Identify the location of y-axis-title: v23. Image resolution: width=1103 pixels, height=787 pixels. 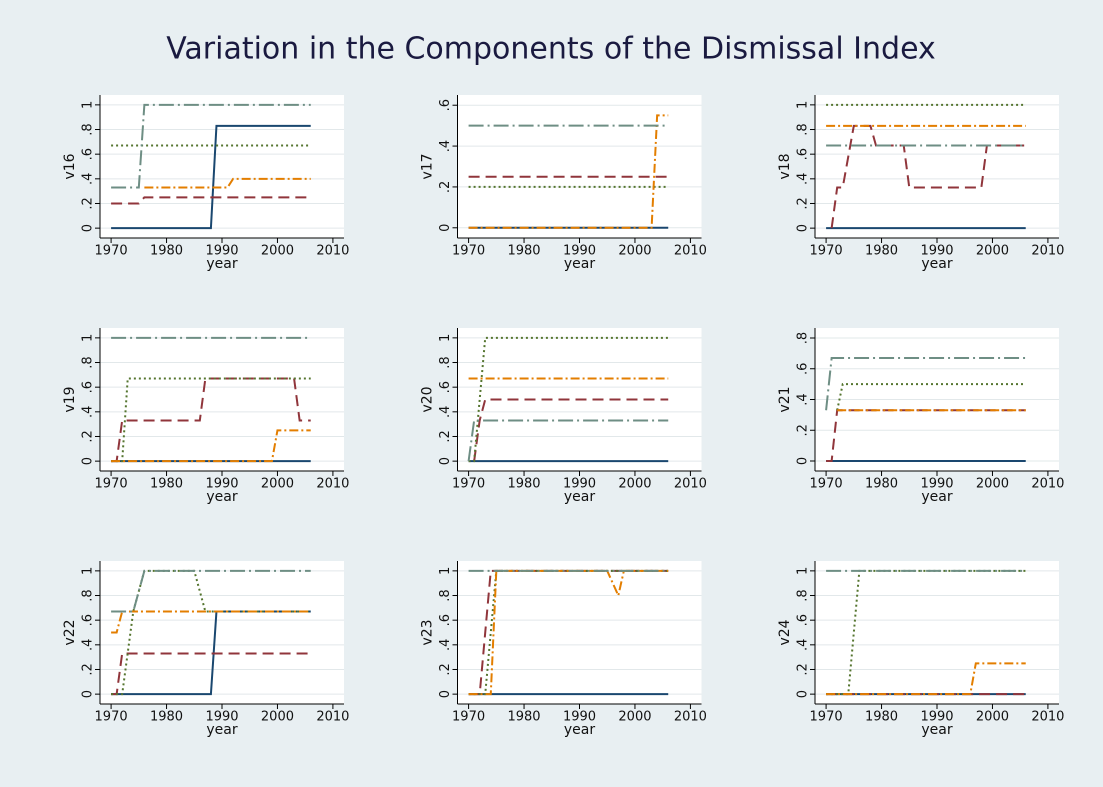
(428, 632).